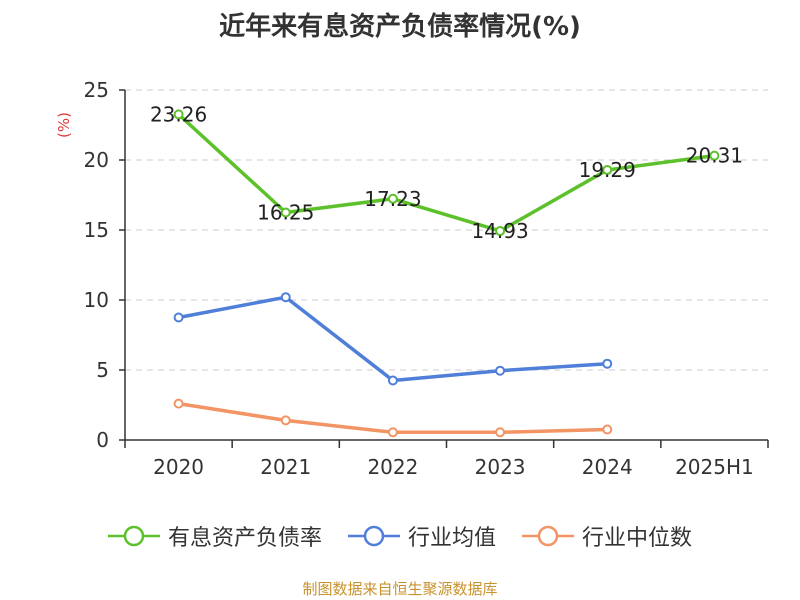 Image resolution: width=800 pixels, height=600 pixels. Describe the element at coordinates (102, 370) in the screenshot. I see `y-tick-label: 5` at that location.